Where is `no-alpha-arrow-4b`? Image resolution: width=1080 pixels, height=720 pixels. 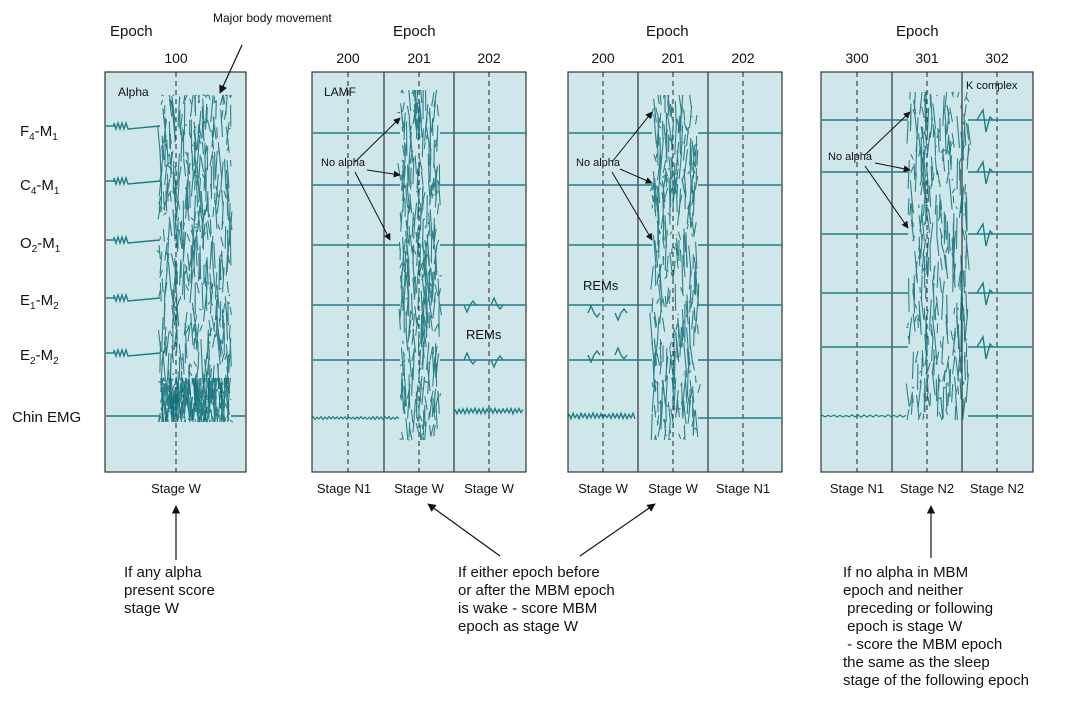
no-alpha-arrow-4b is located at coordinates (892, 167).